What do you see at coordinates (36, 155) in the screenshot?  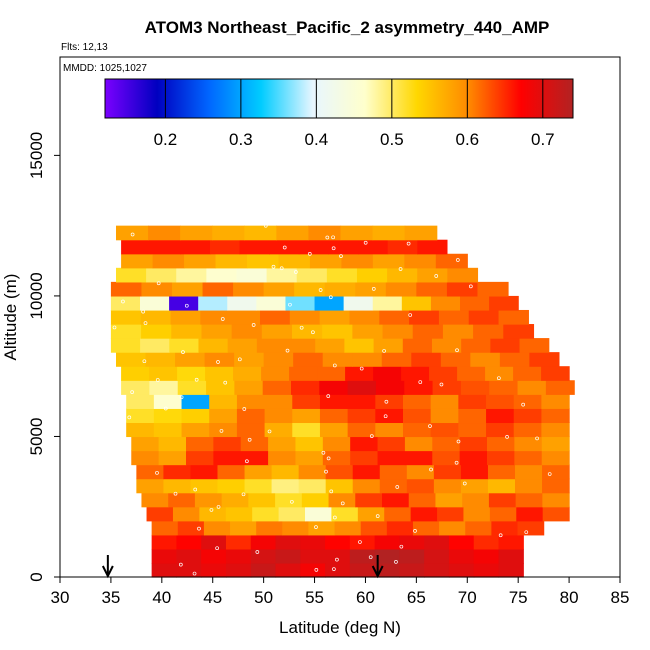 I see `y-tick-label: 15000` at bounding box center [36, 155].